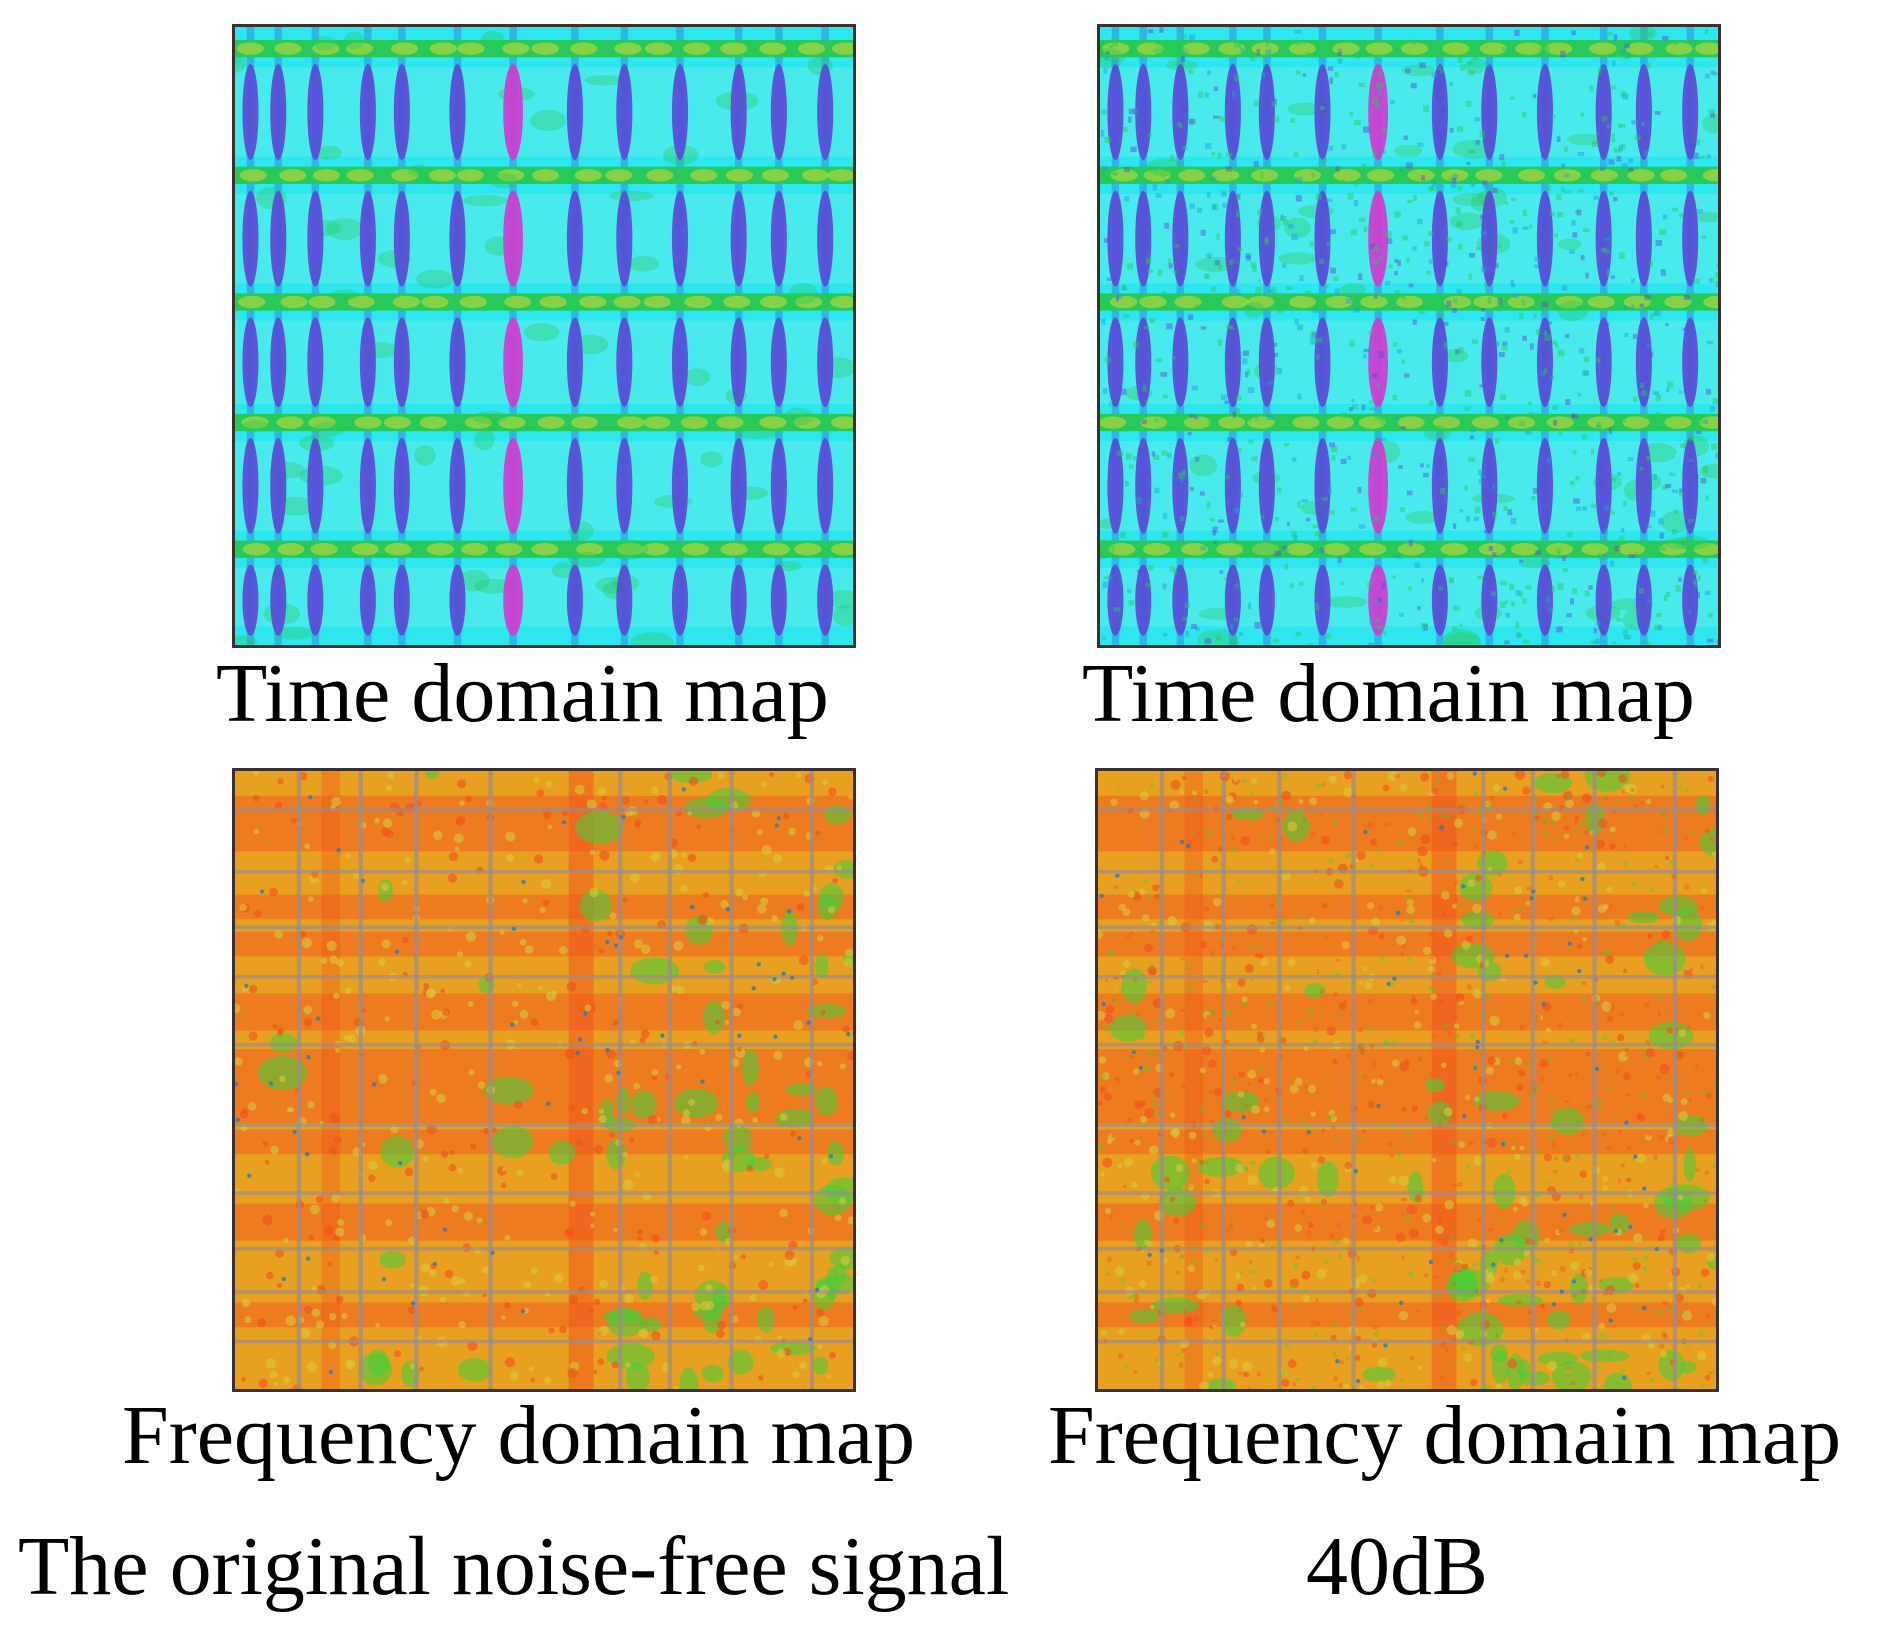 Image resolution: width=1901 pixels, height=1631 pixels. I want to click on frequency-domain-map-40db, so click(1407, 1080).